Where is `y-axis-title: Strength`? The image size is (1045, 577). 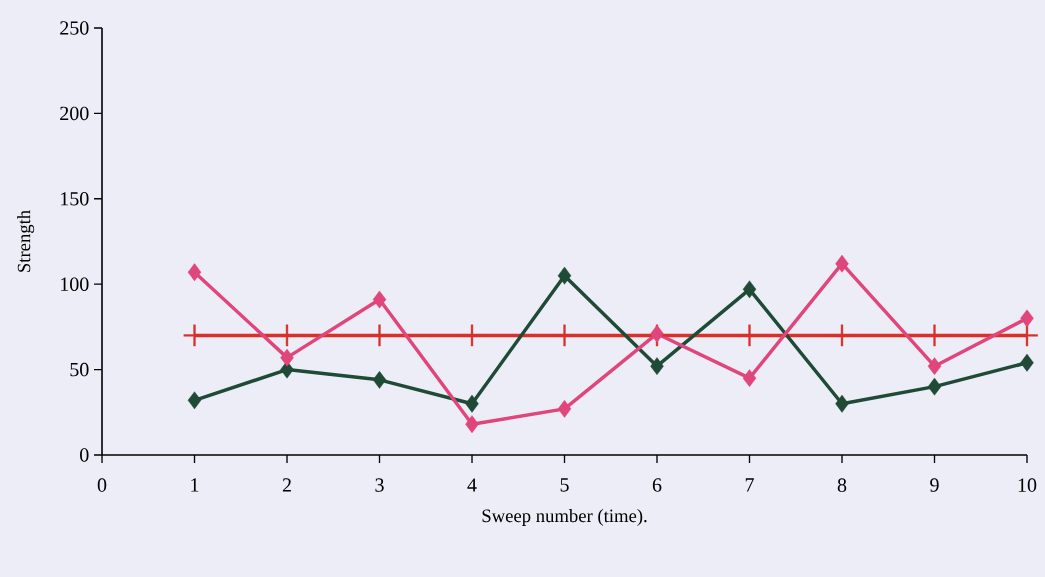
y-axis-title: Strength is located at coordinates (26, 241).